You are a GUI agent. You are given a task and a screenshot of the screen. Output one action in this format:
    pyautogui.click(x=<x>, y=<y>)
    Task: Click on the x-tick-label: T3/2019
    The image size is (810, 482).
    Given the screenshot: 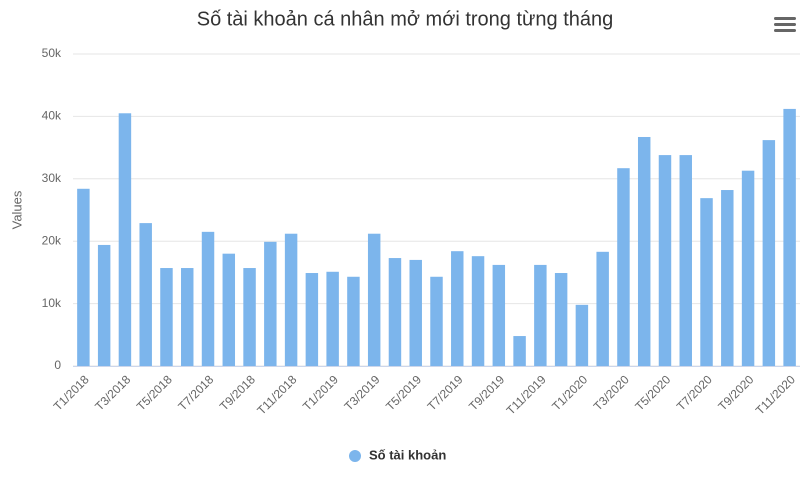 What is the action you would take?
    pyautogui.click(x=362, y=392)
    